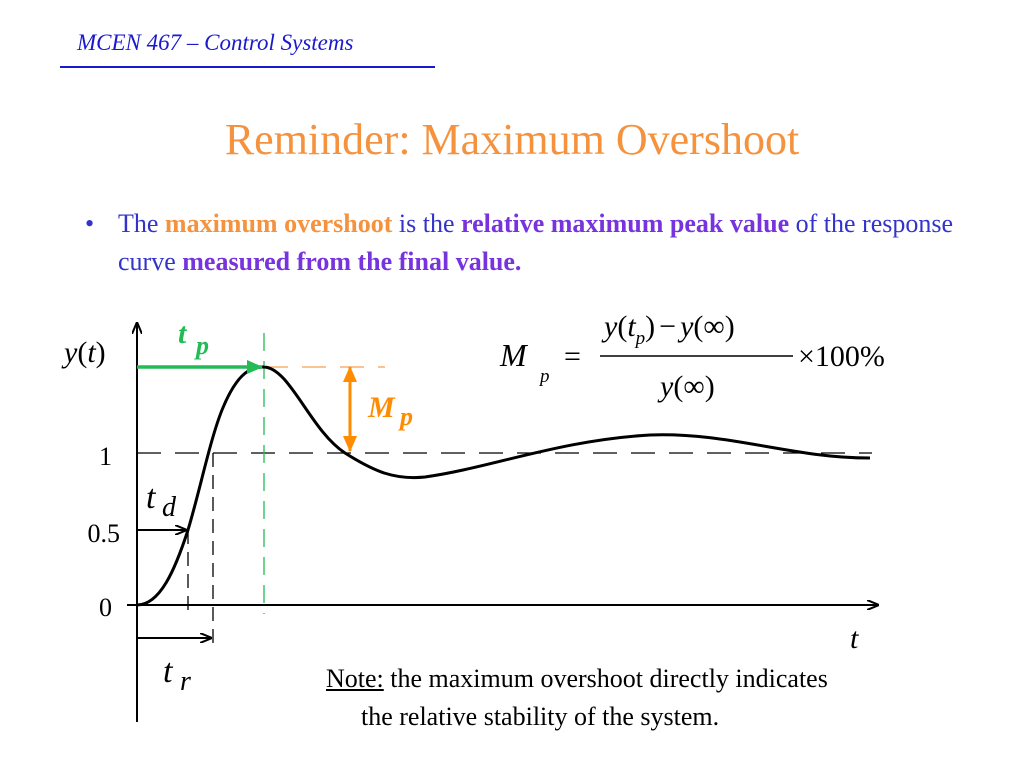  I want to click on bullet-text-part: of the response curve, so click(536, 242).